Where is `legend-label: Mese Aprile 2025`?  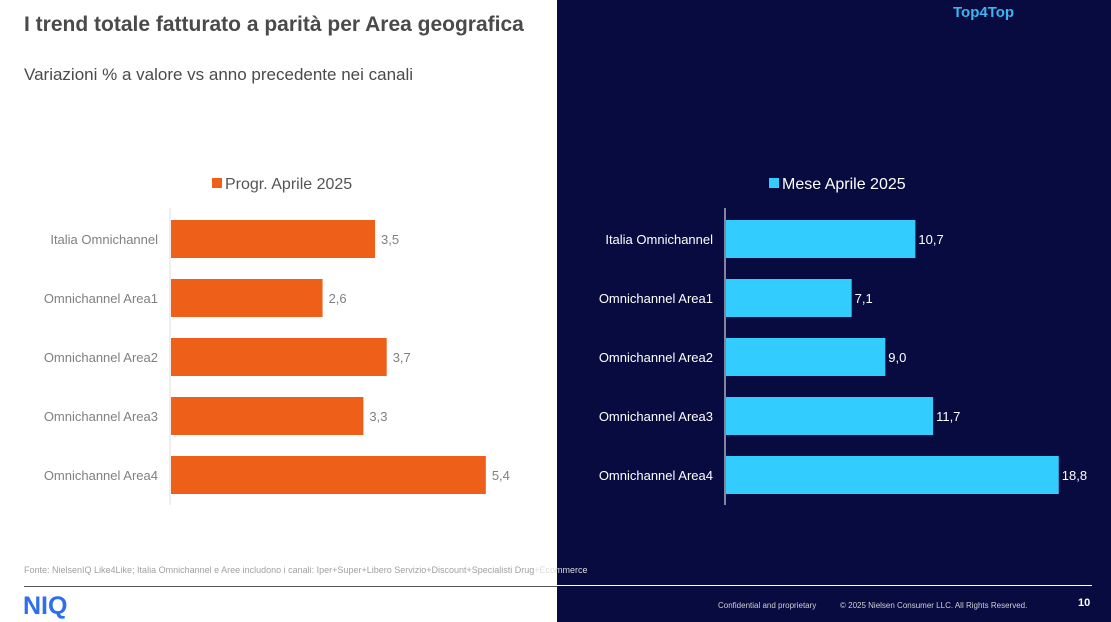 legend-label: Mese Aprile 2025 is located at coordinates (844, 184).